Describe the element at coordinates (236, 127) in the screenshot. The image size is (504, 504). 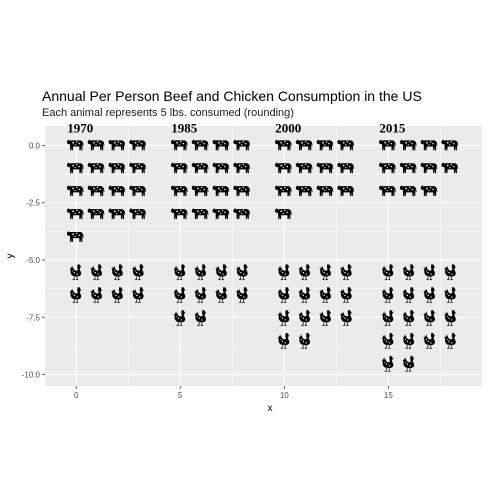
I see `year-labels: 1970 1985 2000 2015` at that location.